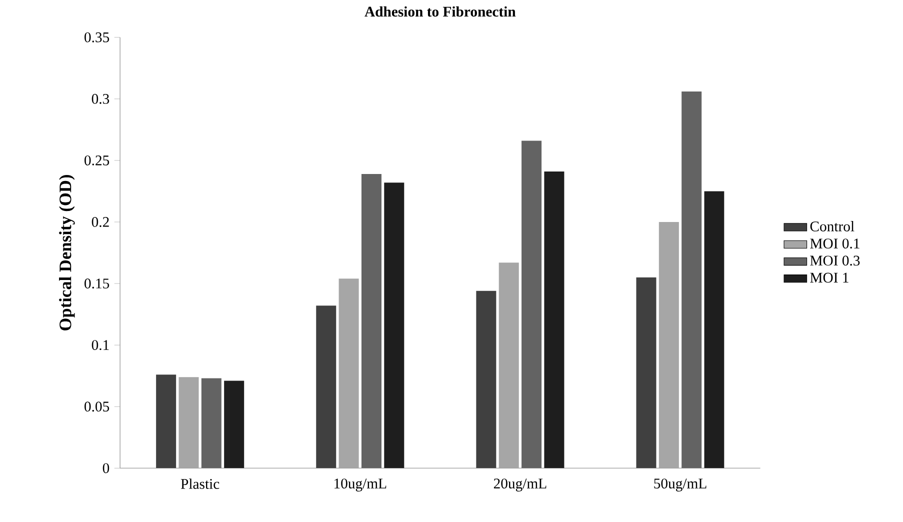 This screenshot has width=903, height=522. What do you see at coordinates (440, 11) in the screenshot?
I see `chart-title: Adhesion to Fibronectin` at bounding box center [440, 11].